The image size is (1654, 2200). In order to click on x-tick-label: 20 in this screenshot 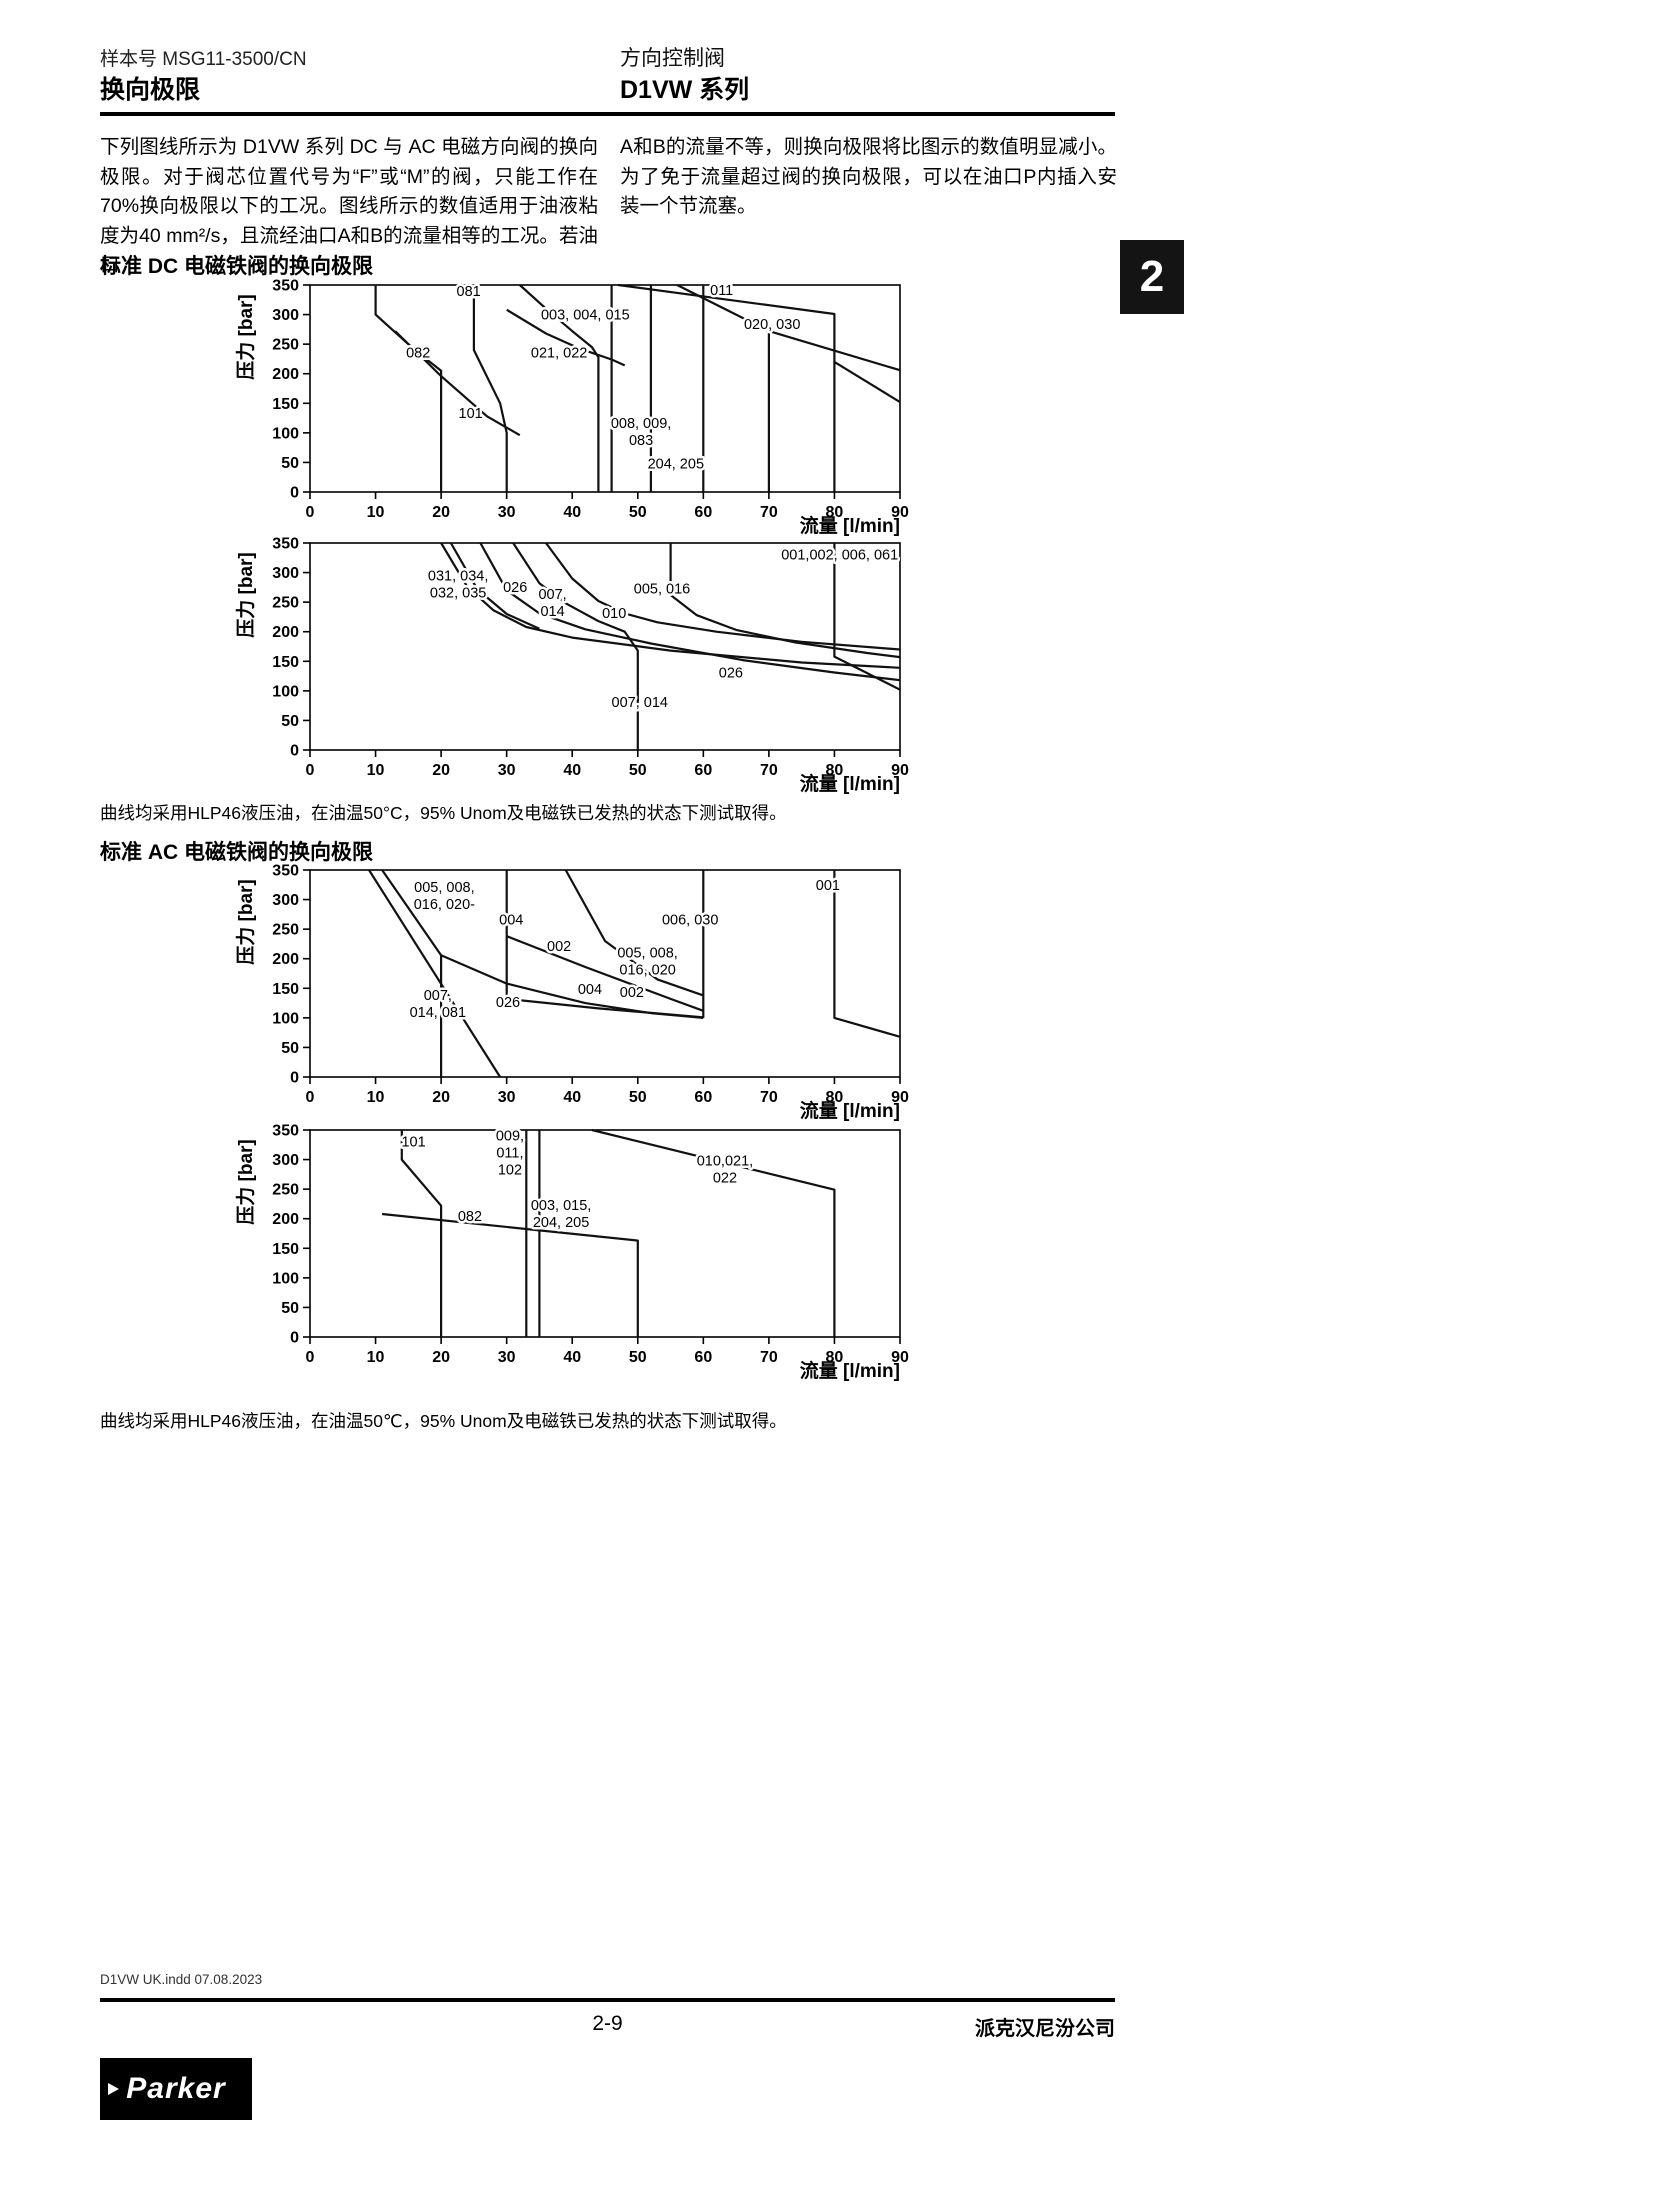, I will do `click(441, 770)`.